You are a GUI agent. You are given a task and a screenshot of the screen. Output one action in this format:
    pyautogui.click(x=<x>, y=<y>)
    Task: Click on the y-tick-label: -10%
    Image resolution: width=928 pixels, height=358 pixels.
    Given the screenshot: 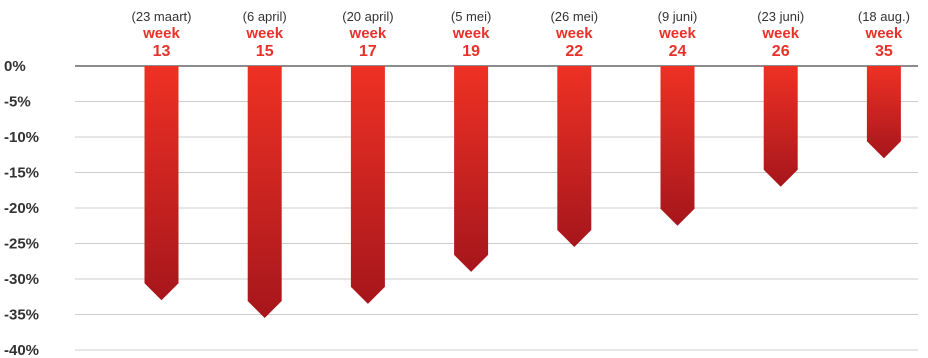 What is the action you would take?
    pyautogui.click(x=21, y=137)
    